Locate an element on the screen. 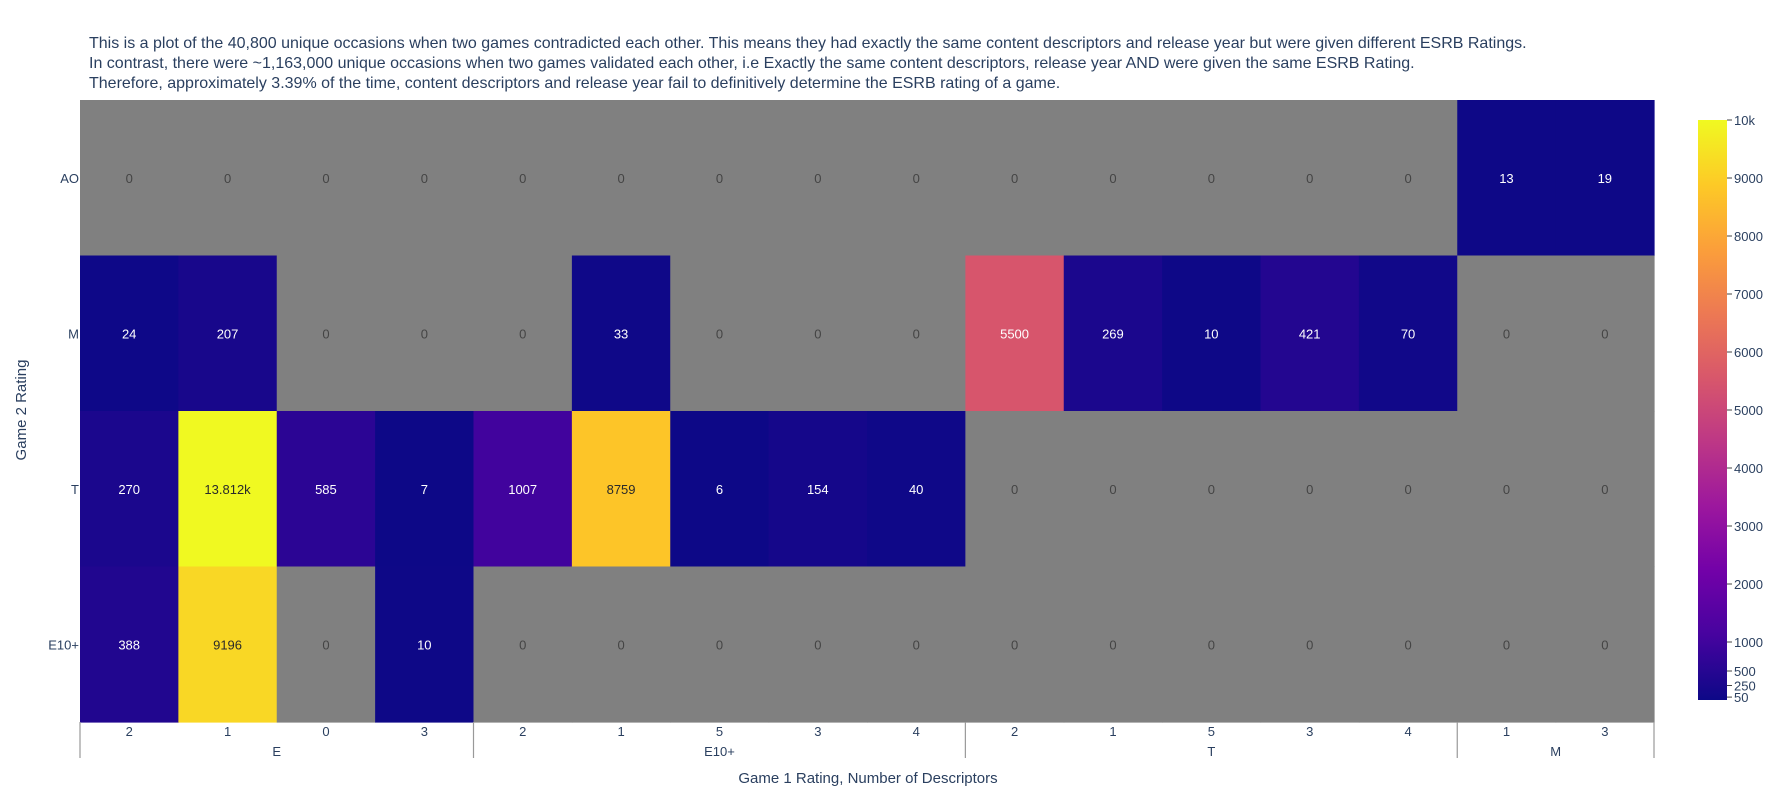 This screenshot has height=800, width=1786. colorbar-tick-label: 10k is located at coordinates (1744, 120).